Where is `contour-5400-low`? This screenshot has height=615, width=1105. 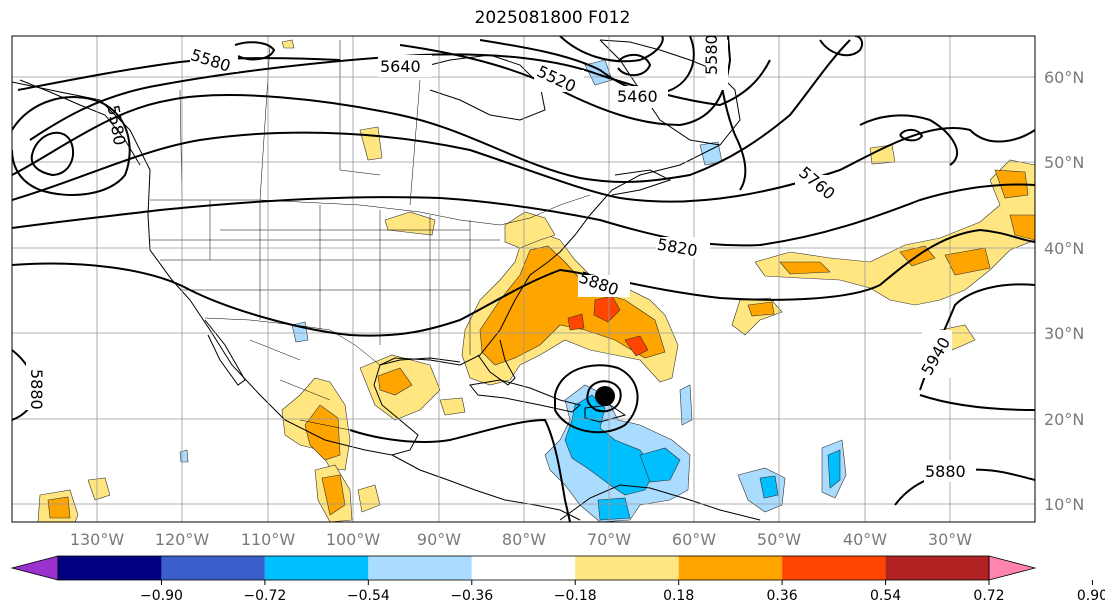
contour-5400-low is located at coordinates (611, 49).